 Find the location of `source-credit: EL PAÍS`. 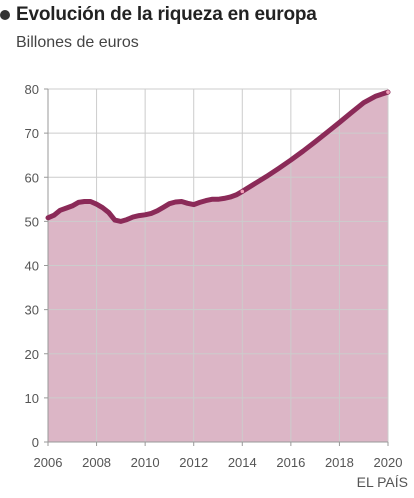

source-credit: EL PAÍS is located at coordinates (382, 482).